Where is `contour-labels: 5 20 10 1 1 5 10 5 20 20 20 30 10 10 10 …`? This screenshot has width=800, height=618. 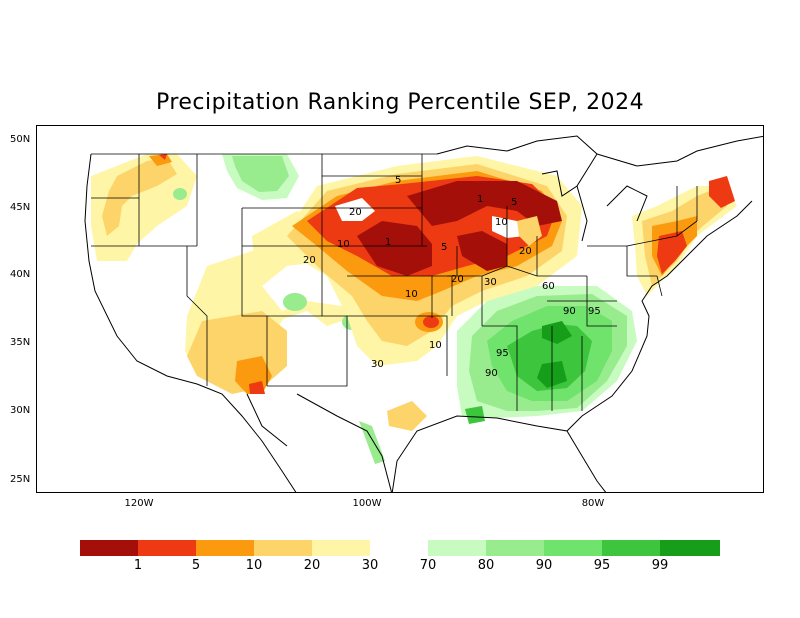
contour-labels: 5 20 10 1 1 5 10 5 20 20 20 30 10 10 10 … is located at coordinates (452, 277).